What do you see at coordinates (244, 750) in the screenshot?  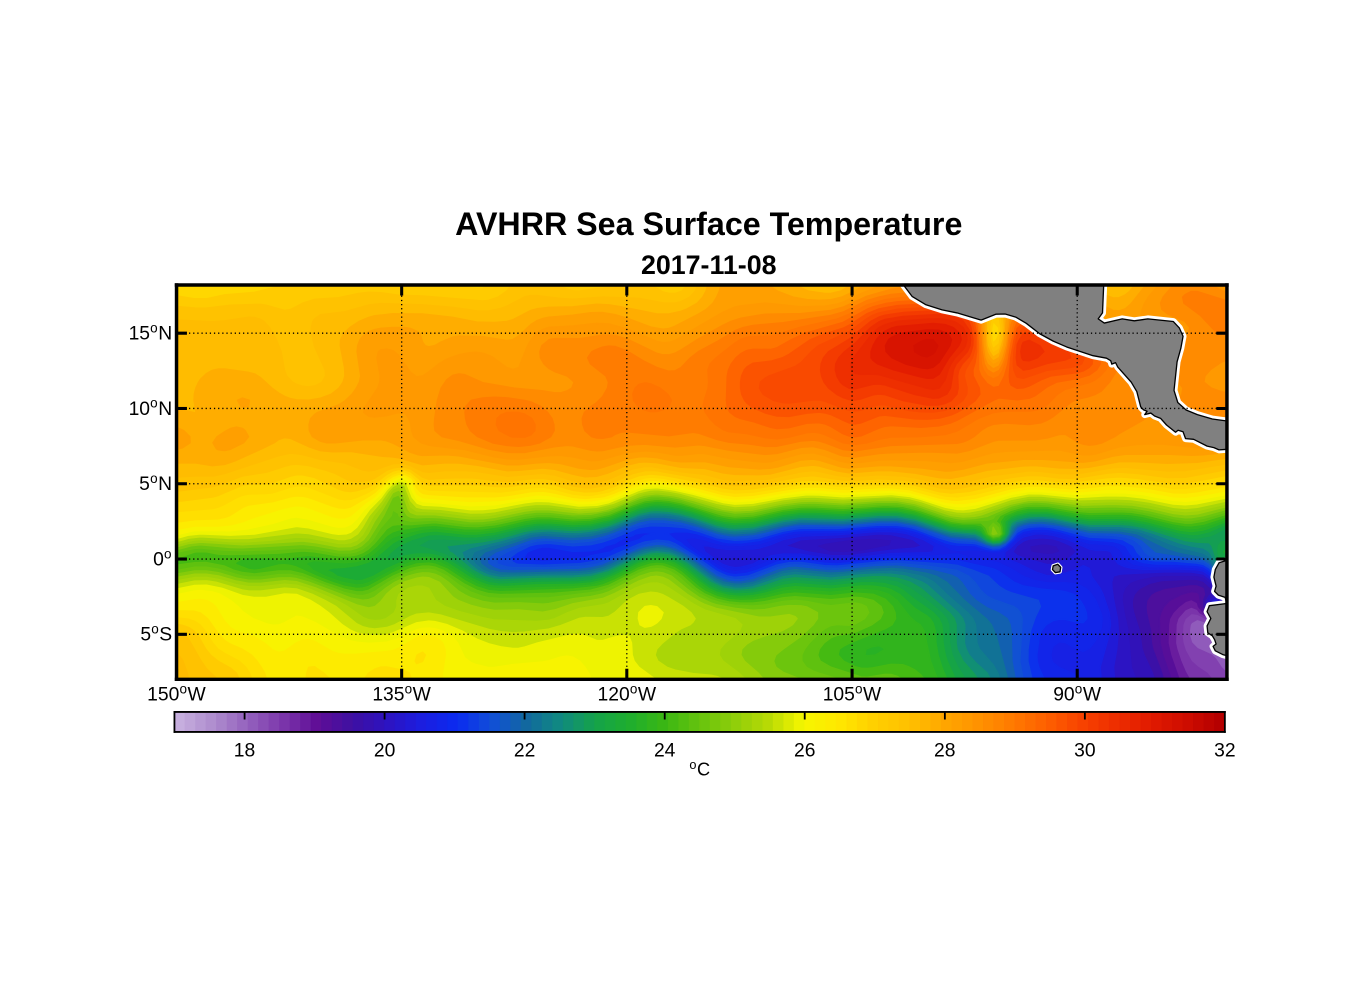 I see `svg-text: 18` at bounding box center [244, 750].